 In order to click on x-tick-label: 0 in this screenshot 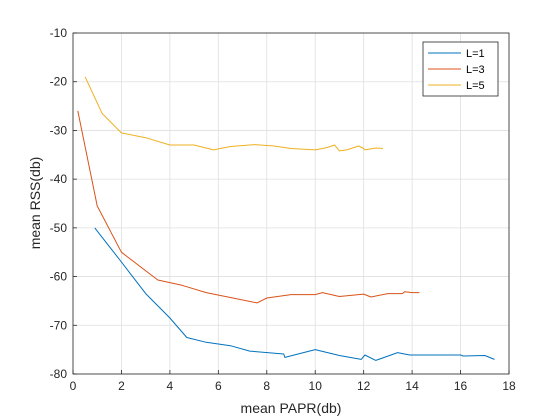, I will do `click(73, 386)`.